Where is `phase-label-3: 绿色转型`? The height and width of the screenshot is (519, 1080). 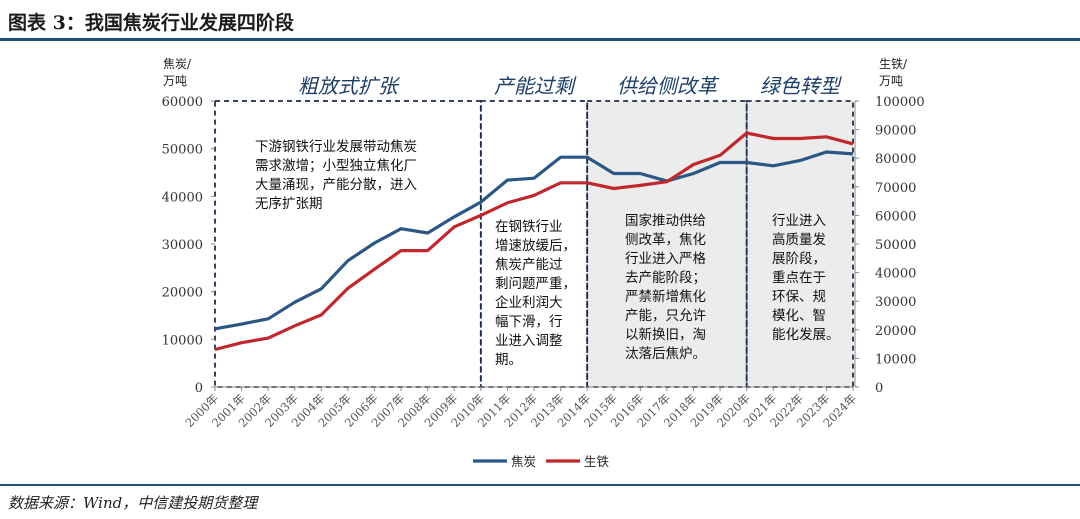
phase-label-3: 绿色转型 is located at coordinates (801, 86).